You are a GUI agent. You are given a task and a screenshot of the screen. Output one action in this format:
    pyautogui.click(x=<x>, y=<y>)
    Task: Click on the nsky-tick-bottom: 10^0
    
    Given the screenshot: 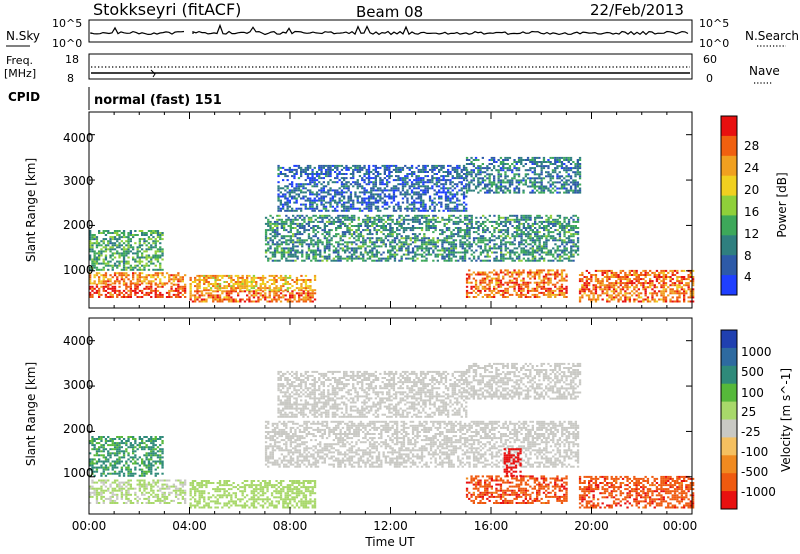 What is the action you would take?
    pyautogui.click(x=67, y=43)
    